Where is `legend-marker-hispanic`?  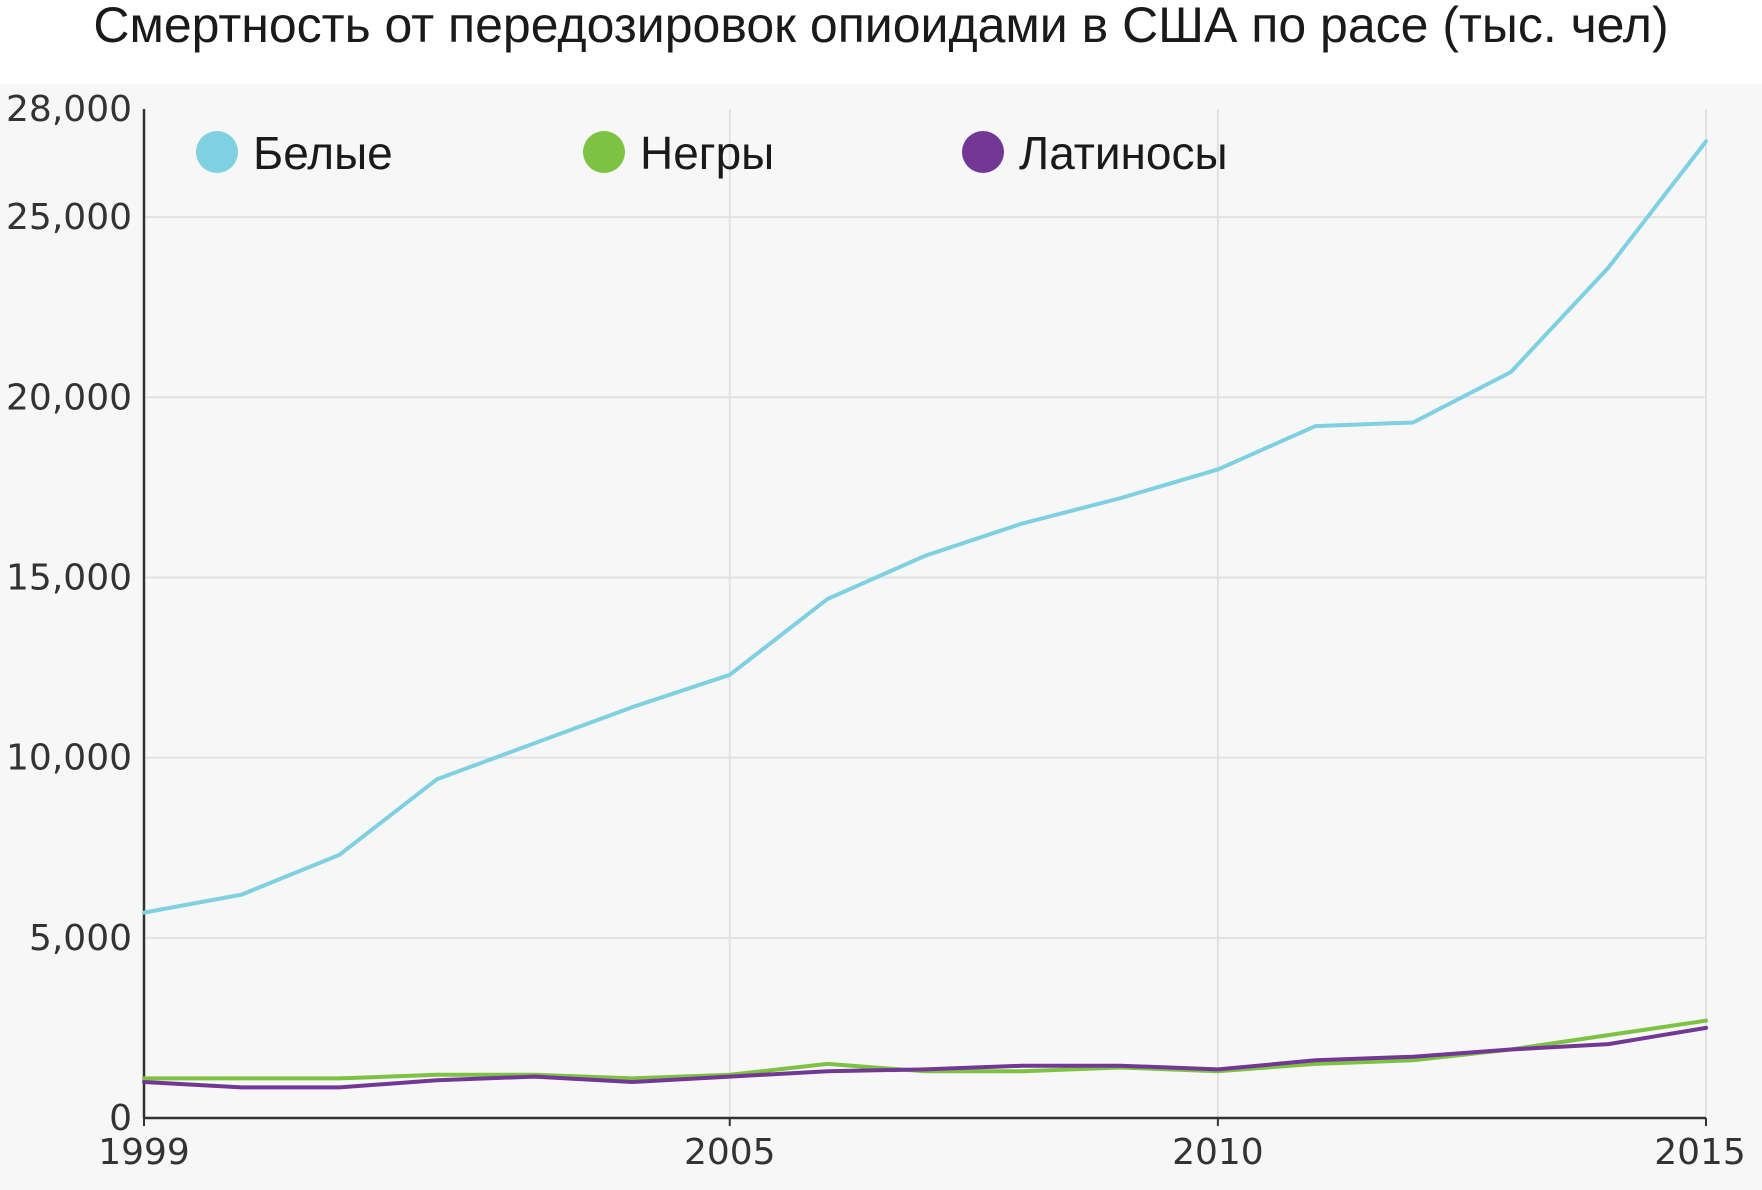 legend-marker-hispanic is located at coordinates (983, 152).